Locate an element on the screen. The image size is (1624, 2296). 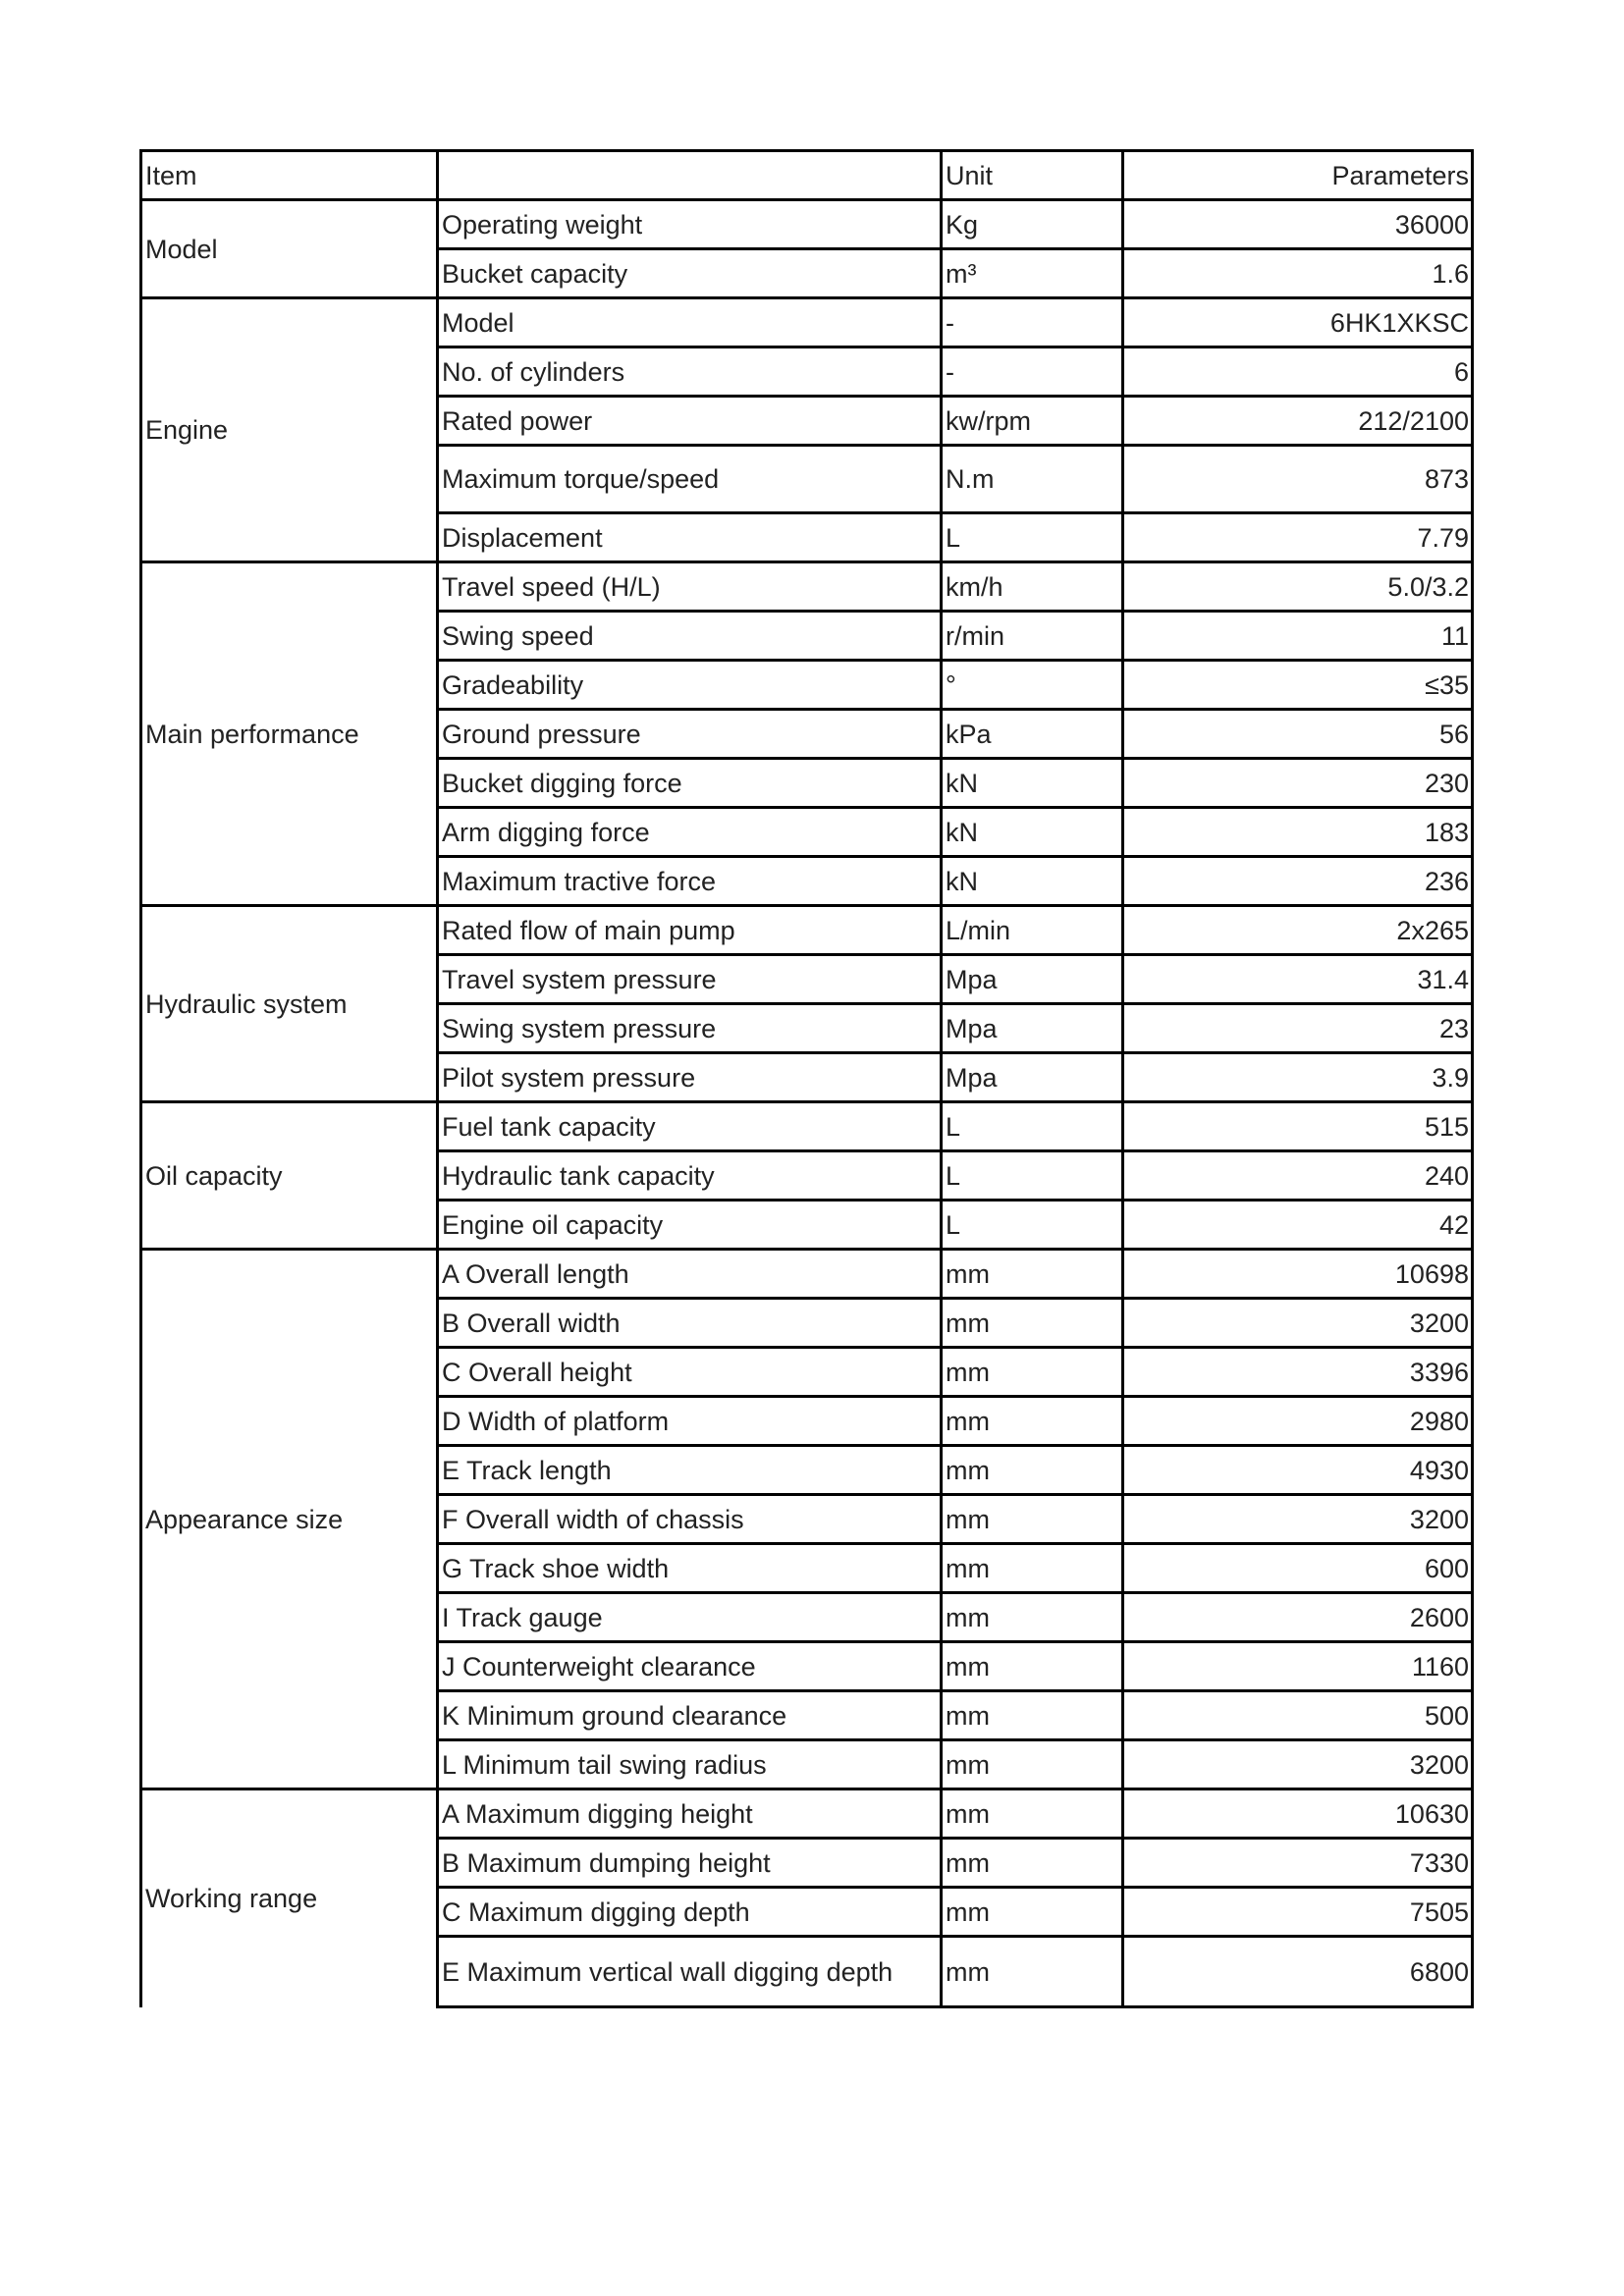
table-row: Pilot system pressure Mpa 3.9 is located at coordinates (807, 1077).